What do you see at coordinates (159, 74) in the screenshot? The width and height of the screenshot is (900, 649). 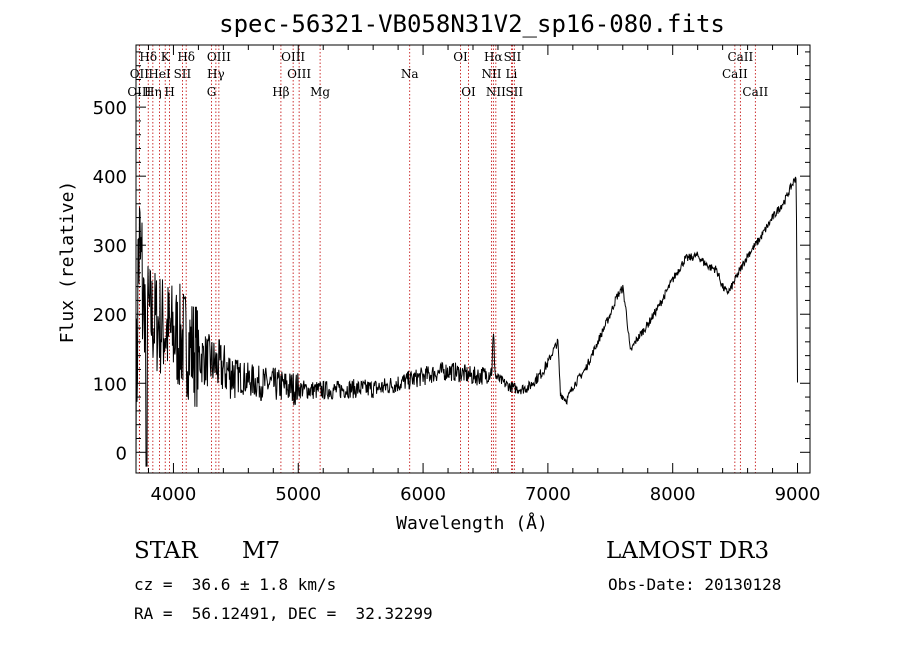 I see `spectral-line-label: HeI` at bounding box center [159, 74].